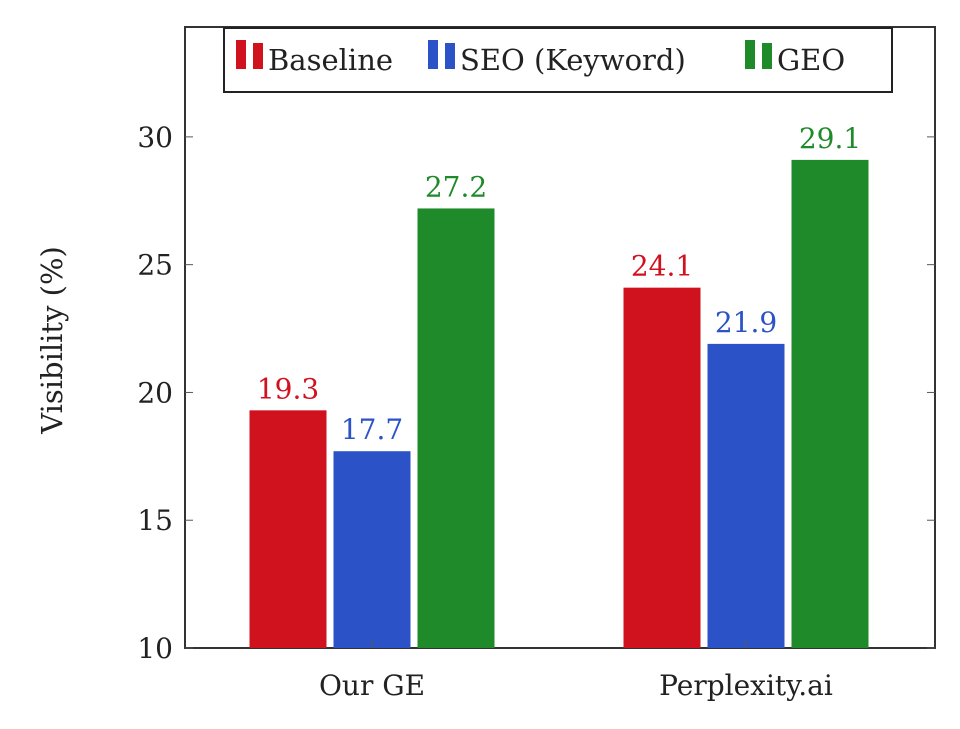 This screenshot has width=960, height=729. Describe the element at coordinates (746, 322) in the screenshot. I see `data-label: 21.9` at that location.